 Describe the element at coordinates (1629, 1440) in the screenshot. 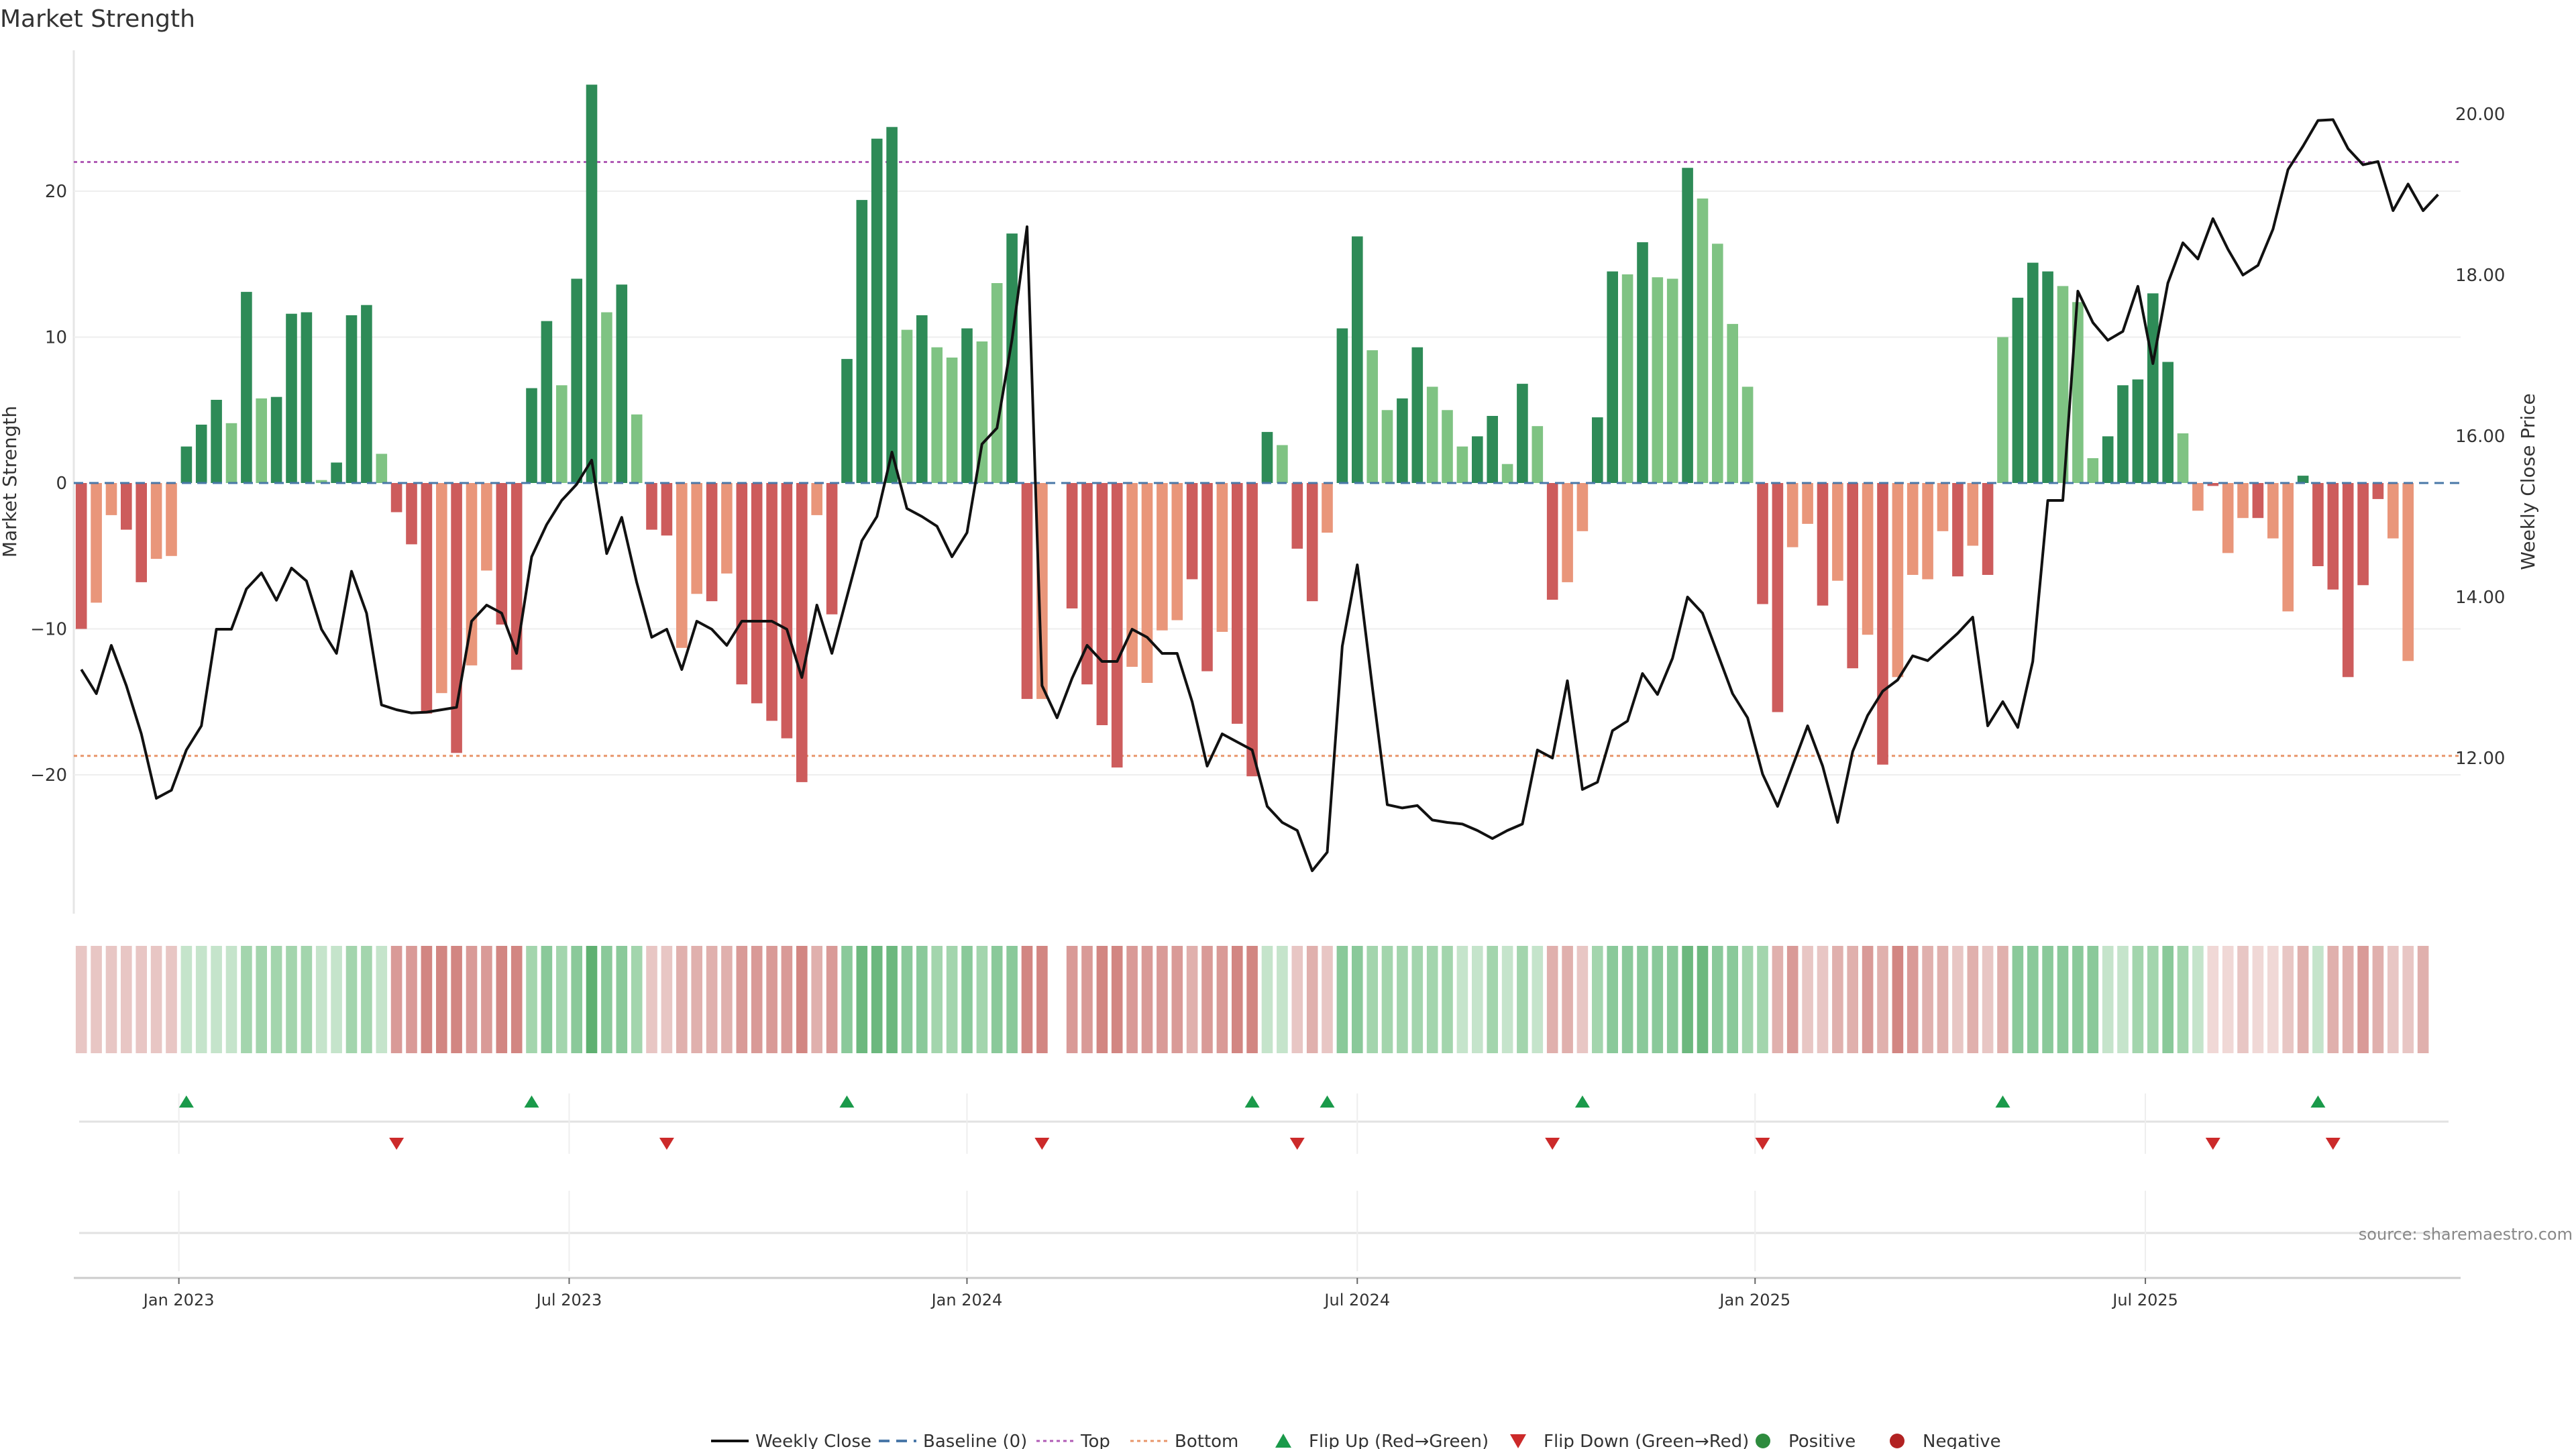

I see `legend-item-flip-down: Flip Down (Green→Red)` at that location.